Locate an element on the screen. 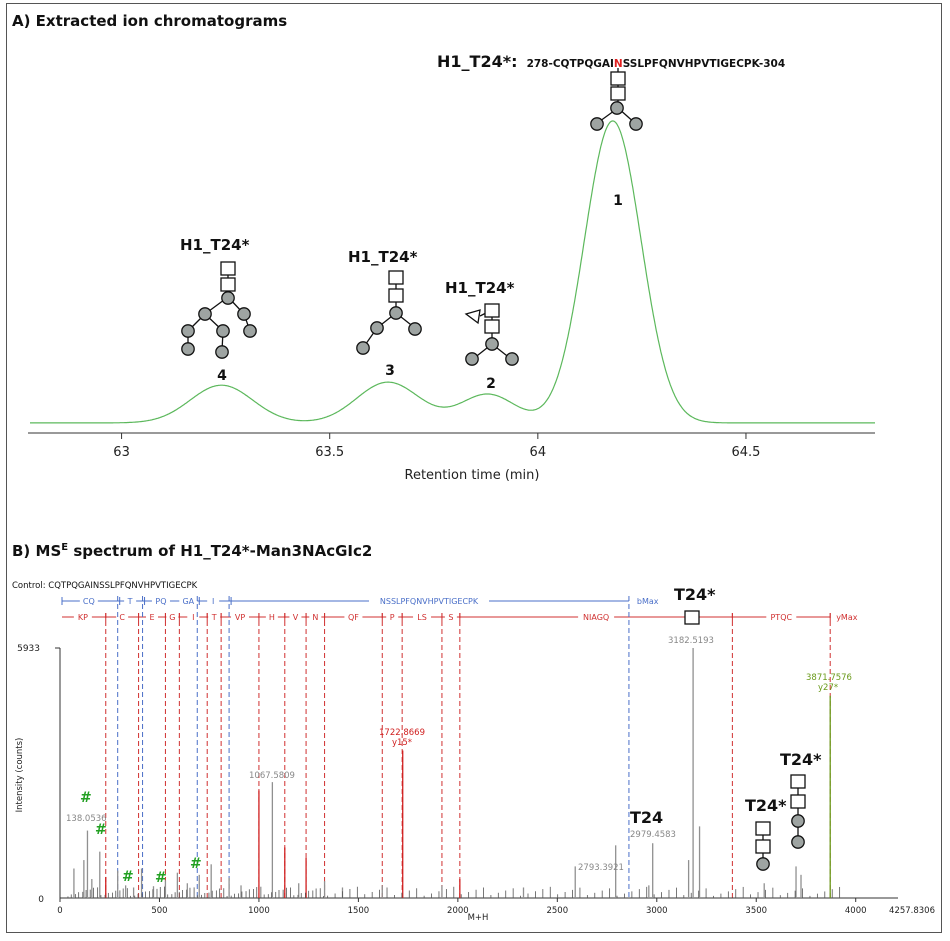  b-ladder-label: T is located at coordinates (130, 601).